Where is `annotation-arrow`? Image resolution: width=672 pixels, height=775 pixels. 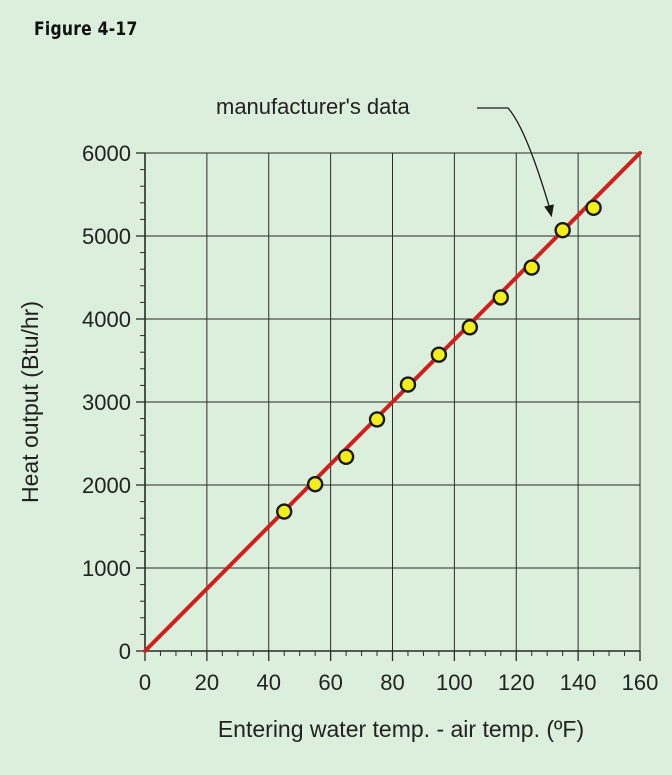
annotation-arrow is located at coordinates (514, 158).